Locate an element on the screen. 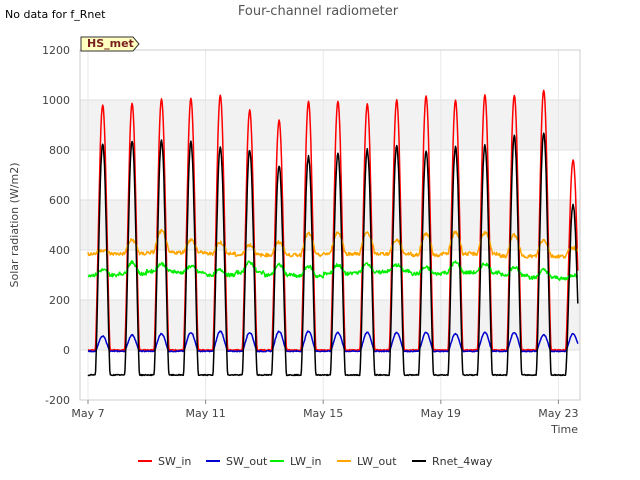 The height and width of the screenshot is (480, 640). legend-item-sw-out: SW_out is located at coordinates (237, 461).